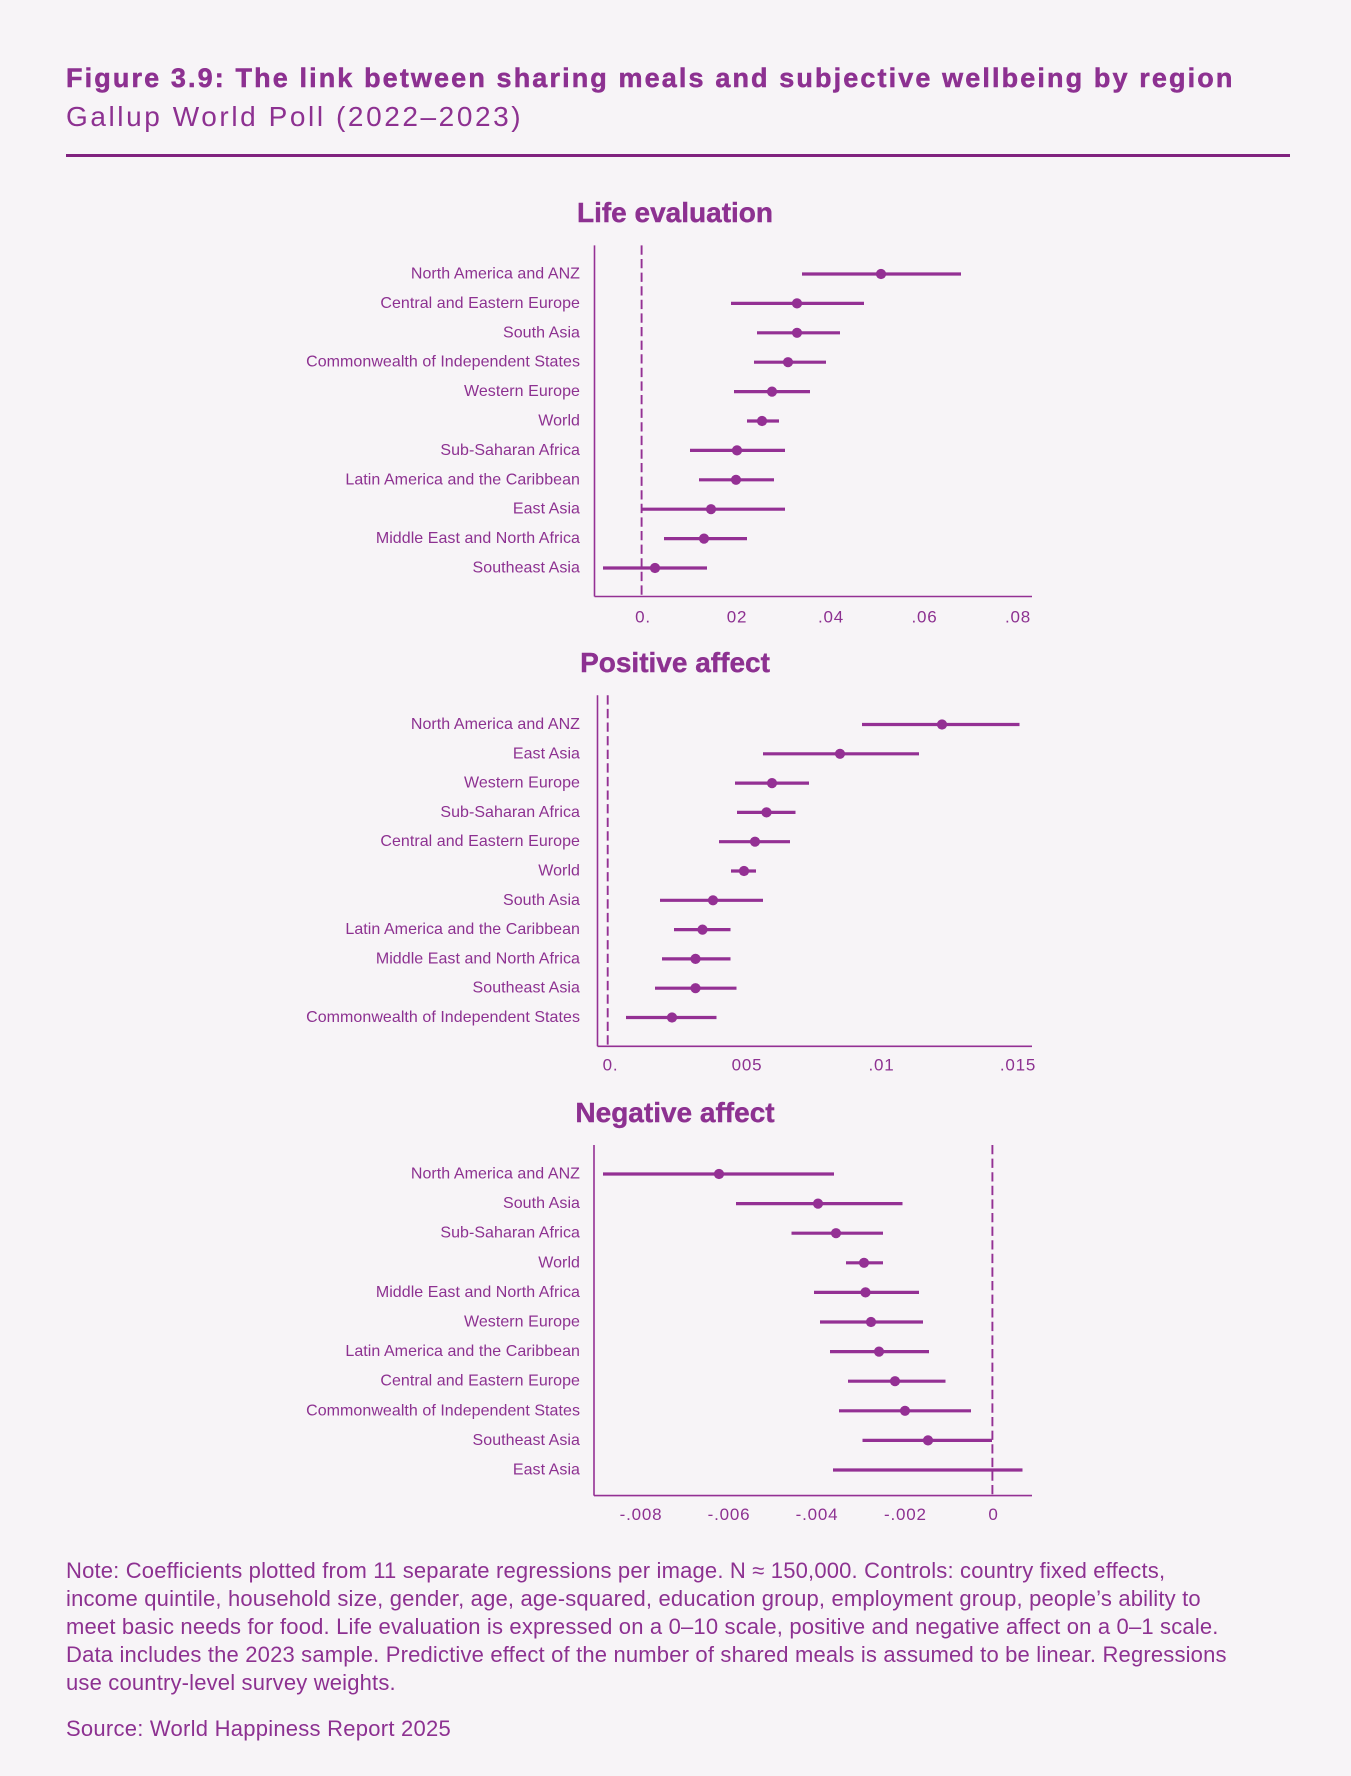  What do you see at coordinates (817, 1514) in the screenshot?
I see `svg-text: -.004` at bounding box center [817, 1514].